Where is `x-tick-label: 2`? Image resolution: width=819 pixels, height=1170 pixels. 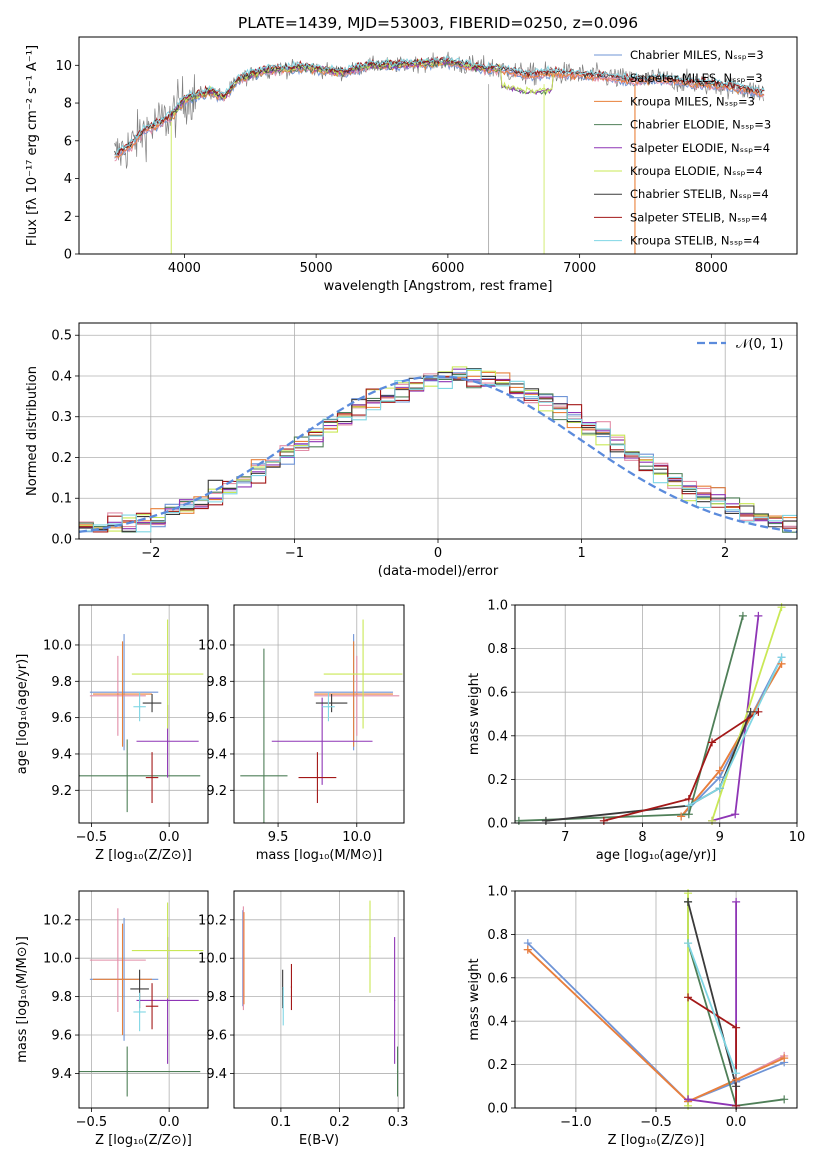
x-tick-label: 2 is located at coordinates (725, 553).